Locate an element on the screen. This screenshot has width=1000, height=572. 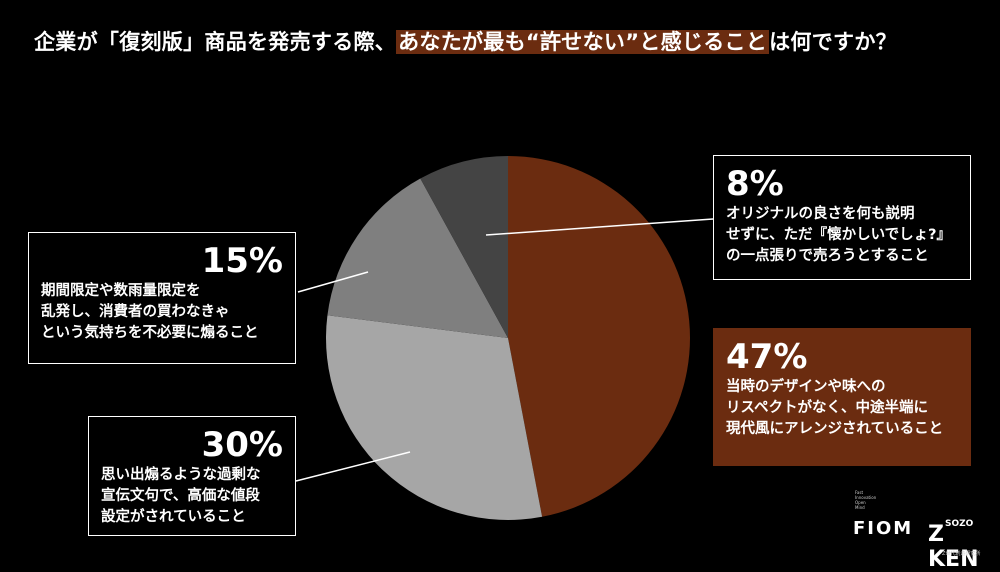
title-highlight: あなたが最も“許せない”と感じること is located at coordinates (583, 42).